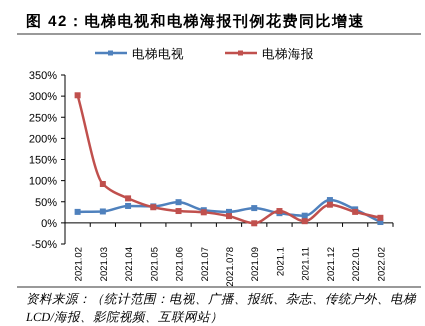 This screenshot has width=425, height=326. What do you see at coordinates (382, 264) in the screenshot?
I see `x-tick-label: 2022.02` at bounding box center [382, 264].